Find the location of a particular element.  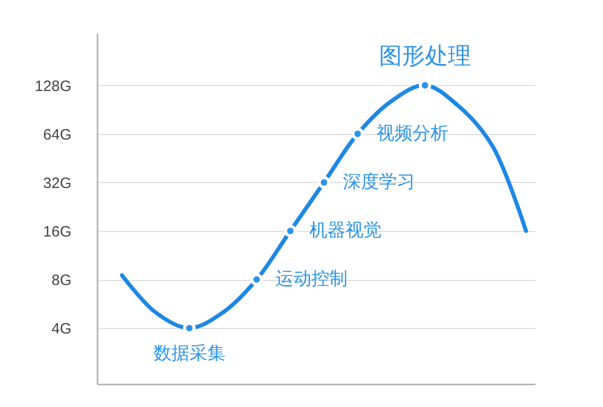

y-tick-label: 64G is located at coordinates (57, 135).